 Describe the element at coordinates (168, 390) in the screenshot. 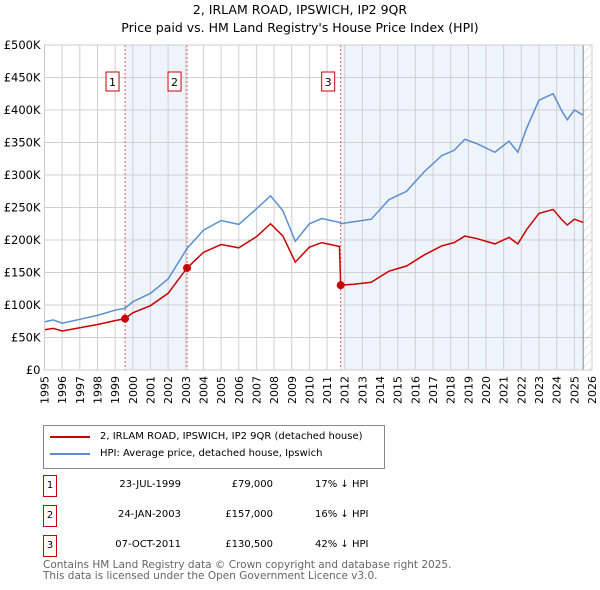

I see `x-tick-label: 2002` at that location.